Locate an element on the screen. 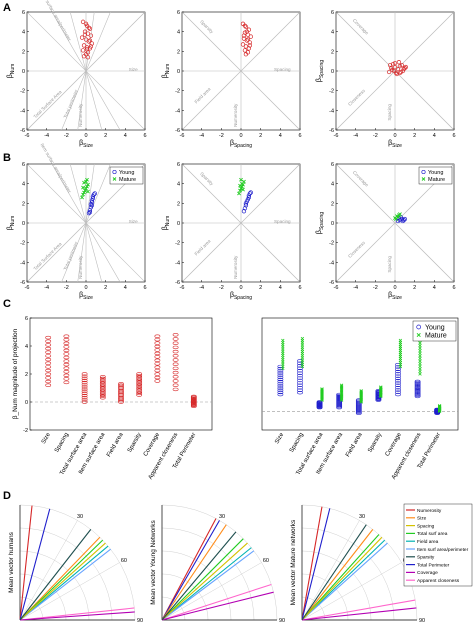 This screenshot has width=474, height=625. y-tick-label: 2 is located at coordinates (23, 204).